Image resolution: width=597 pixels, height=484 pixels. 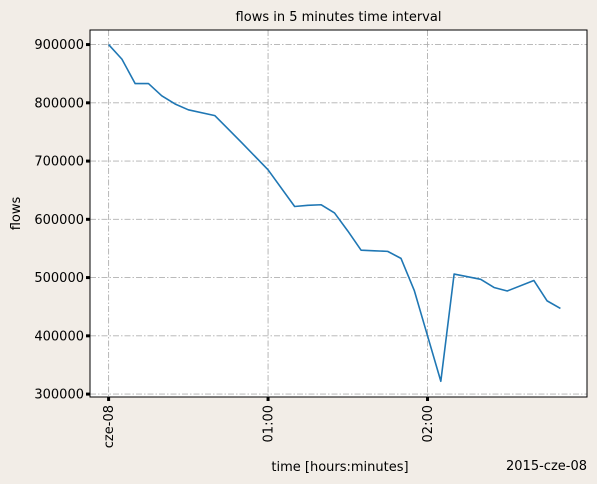 I want to click on y-tick-label: 300000, so click(x=59, y=395).